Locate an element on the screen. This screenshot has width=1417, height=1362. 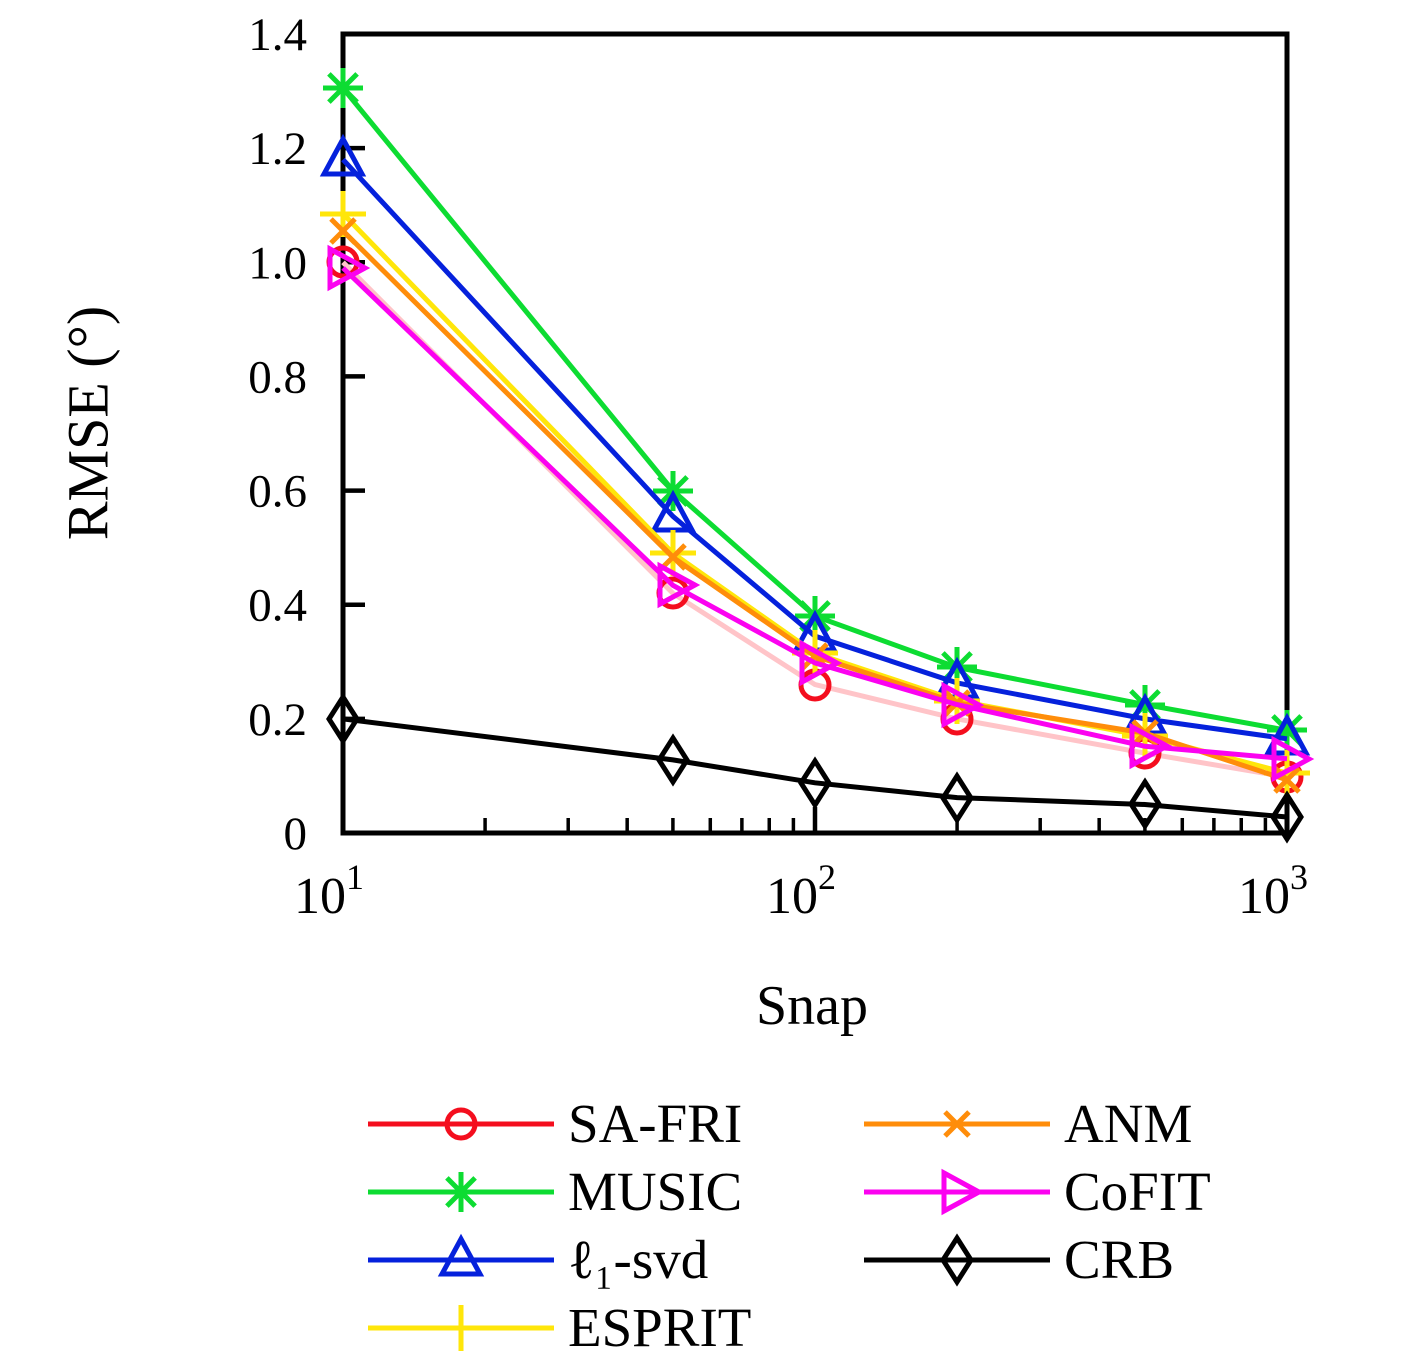
y-tick-label: 0.6 is located at coordinates (277, 492).